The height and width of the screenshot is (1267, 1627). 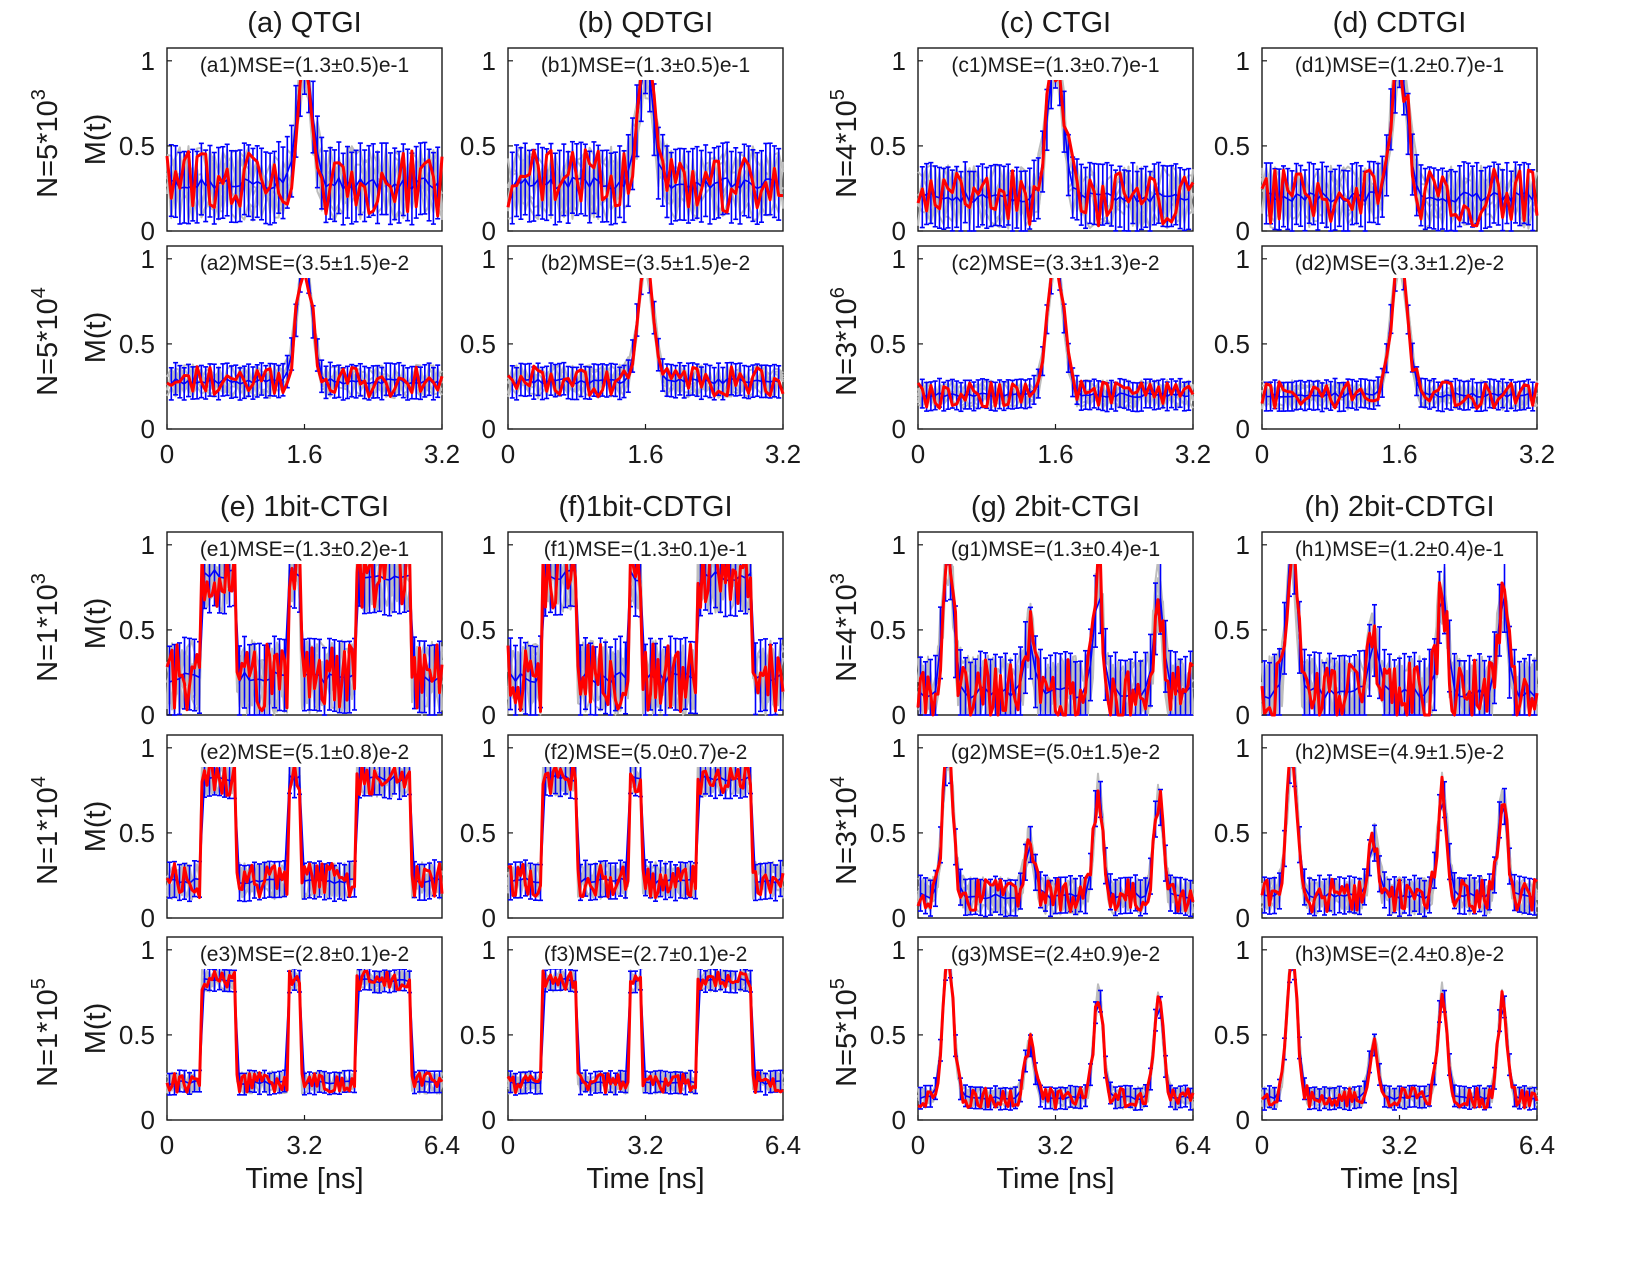 I want to click on panel-h2: (h2)MSE=(4.9±1.5)e-2 0 0.5 1, so click(x=1376, y=833).